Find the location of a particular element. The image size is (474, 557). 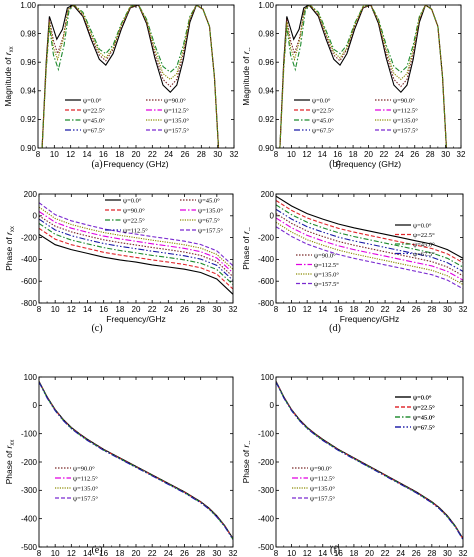

y-tick-label: 0.96 is located at coordinates (28, 62).